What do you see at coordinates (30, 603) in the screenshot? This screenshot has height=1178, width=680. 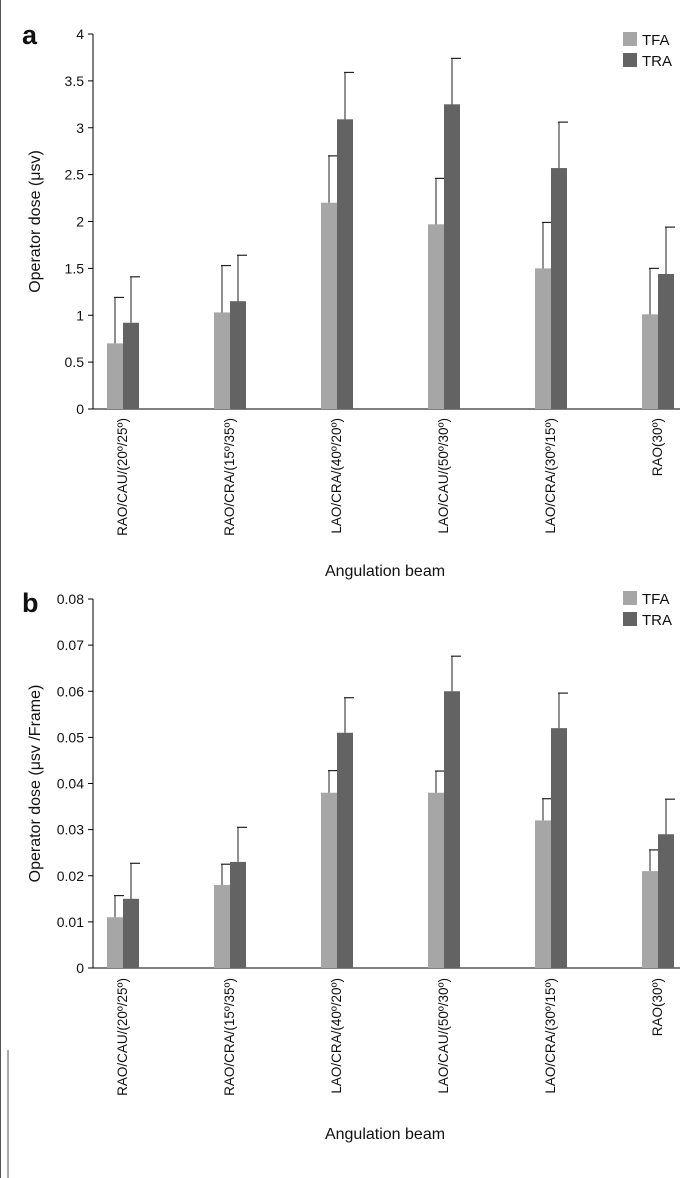 I see `panel-letter: b` at bounding box center [30, 603].